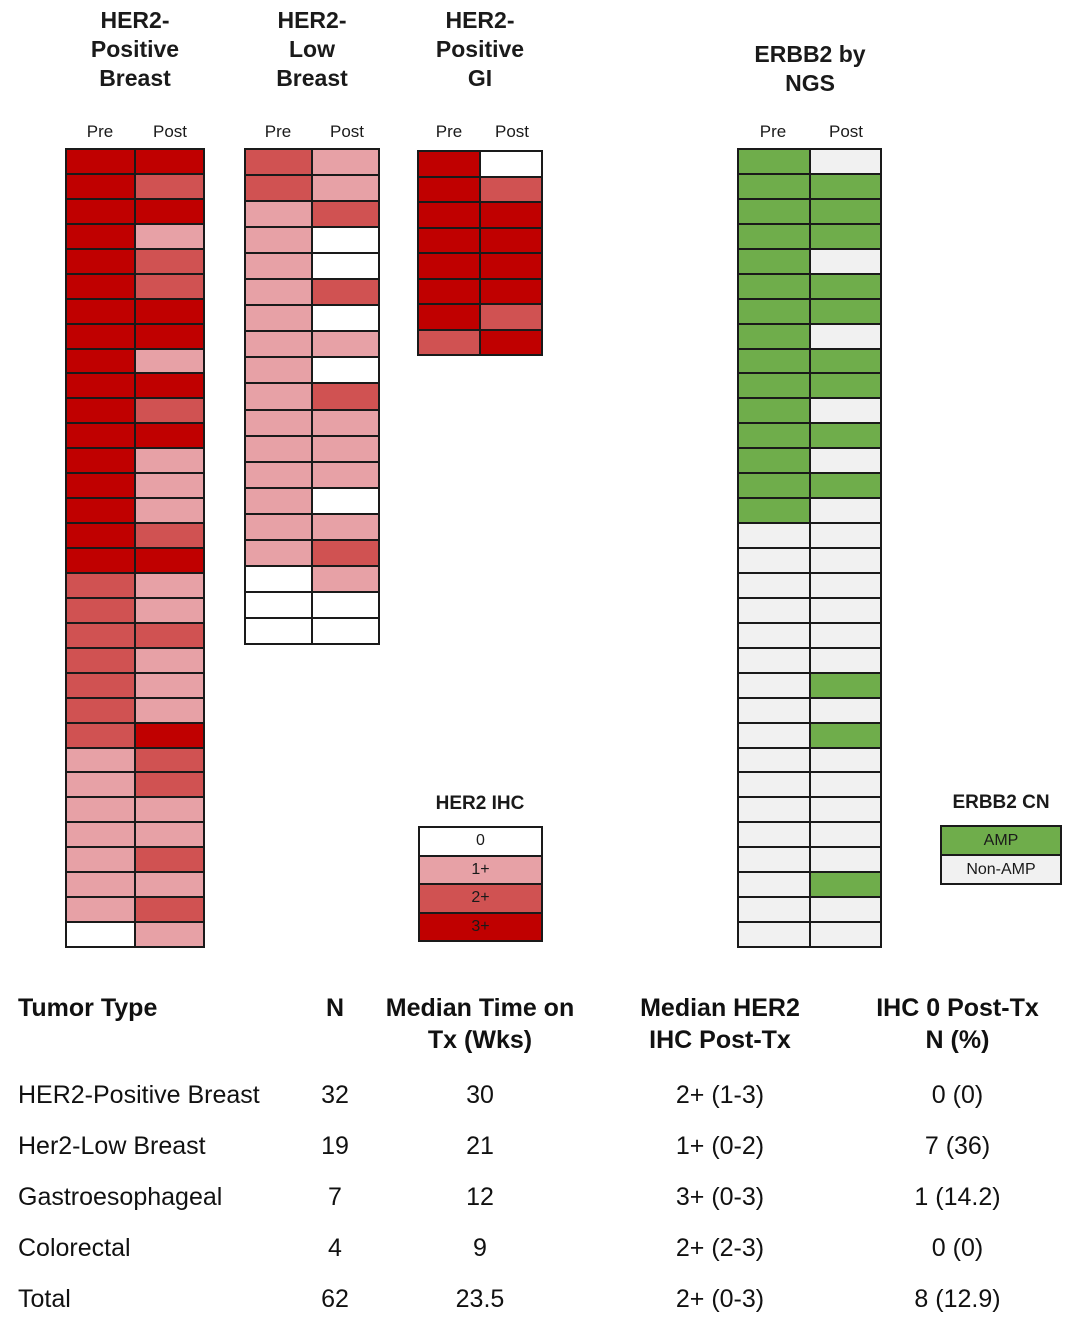 This screenshot has height=1334, width=1080. Describe the element at coordinates (135, 49) in the screenshot. I see `heatmap-title-her2-positive-breast: HER2-Positive Breast` at that location.